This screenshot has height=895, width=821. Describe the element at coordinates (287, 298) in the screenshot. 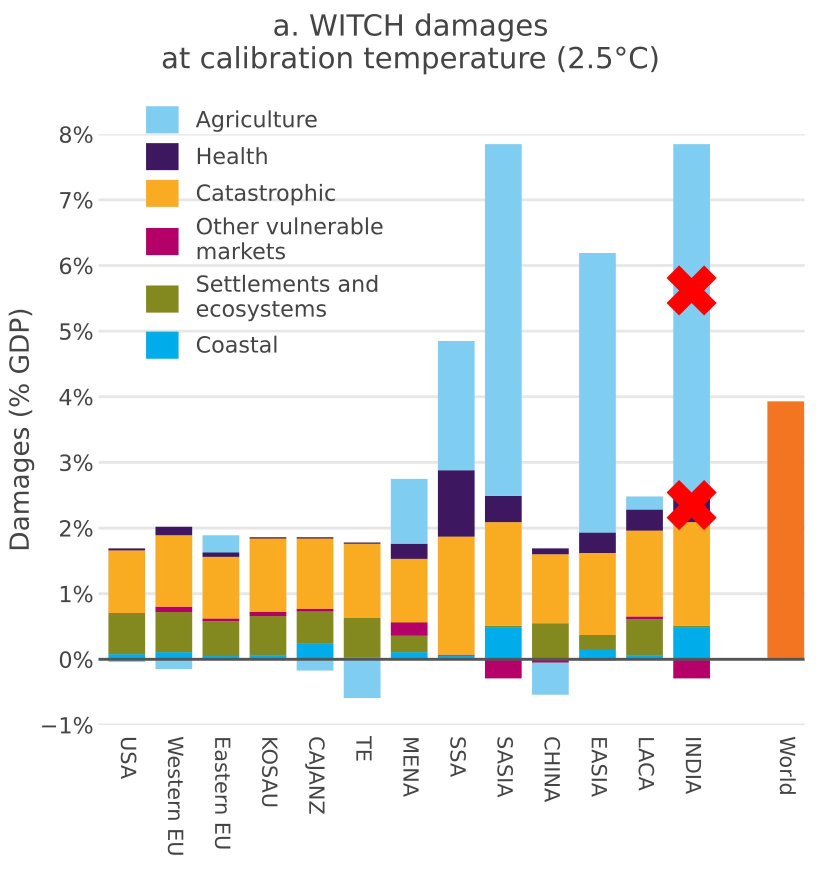

I see `legend-label: Settlements and ecosystems` at that location.